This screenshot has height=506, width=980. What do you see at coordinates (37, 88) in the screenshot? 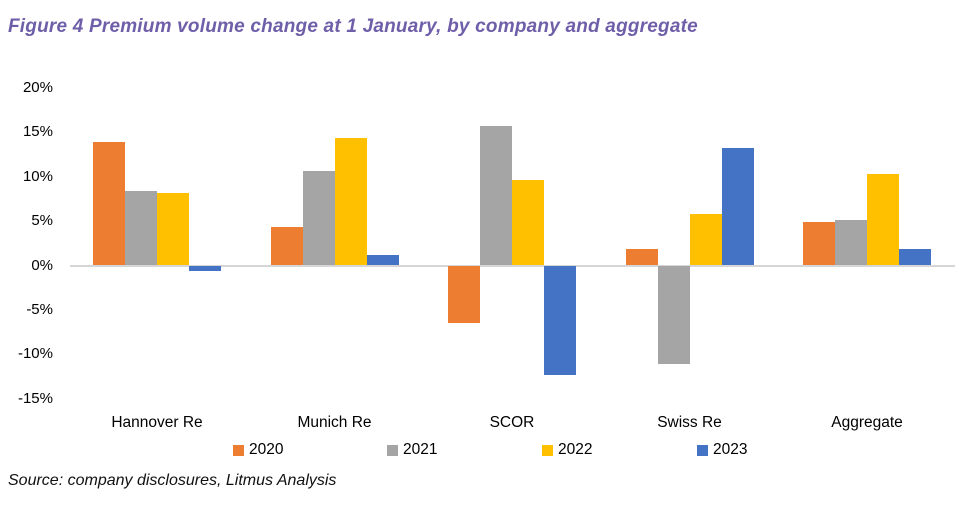
I see `y-axis-tick-label: 20%` at bounding box center [37, 88].